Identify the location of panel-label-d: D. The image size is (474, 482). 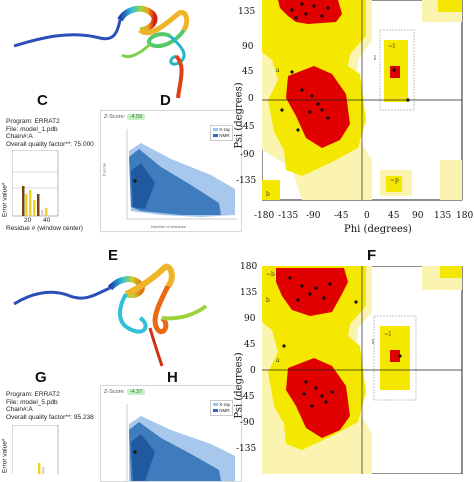
(165, 100).